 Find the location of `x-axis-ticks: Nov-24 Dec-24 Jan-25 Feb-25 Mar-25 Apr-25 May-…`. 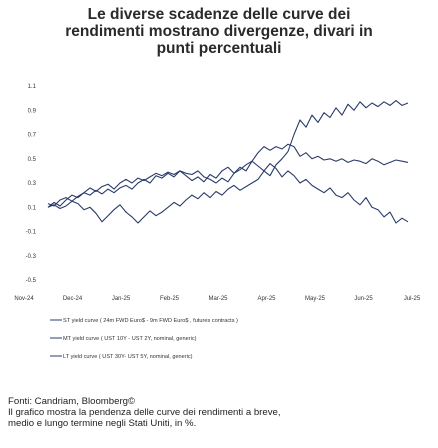

x-axis-ticks: Nov-24 Dec-24 Jan-25 Feb-25 Mar-25 Apr-25 May-… is located at coordinates (217, 299).